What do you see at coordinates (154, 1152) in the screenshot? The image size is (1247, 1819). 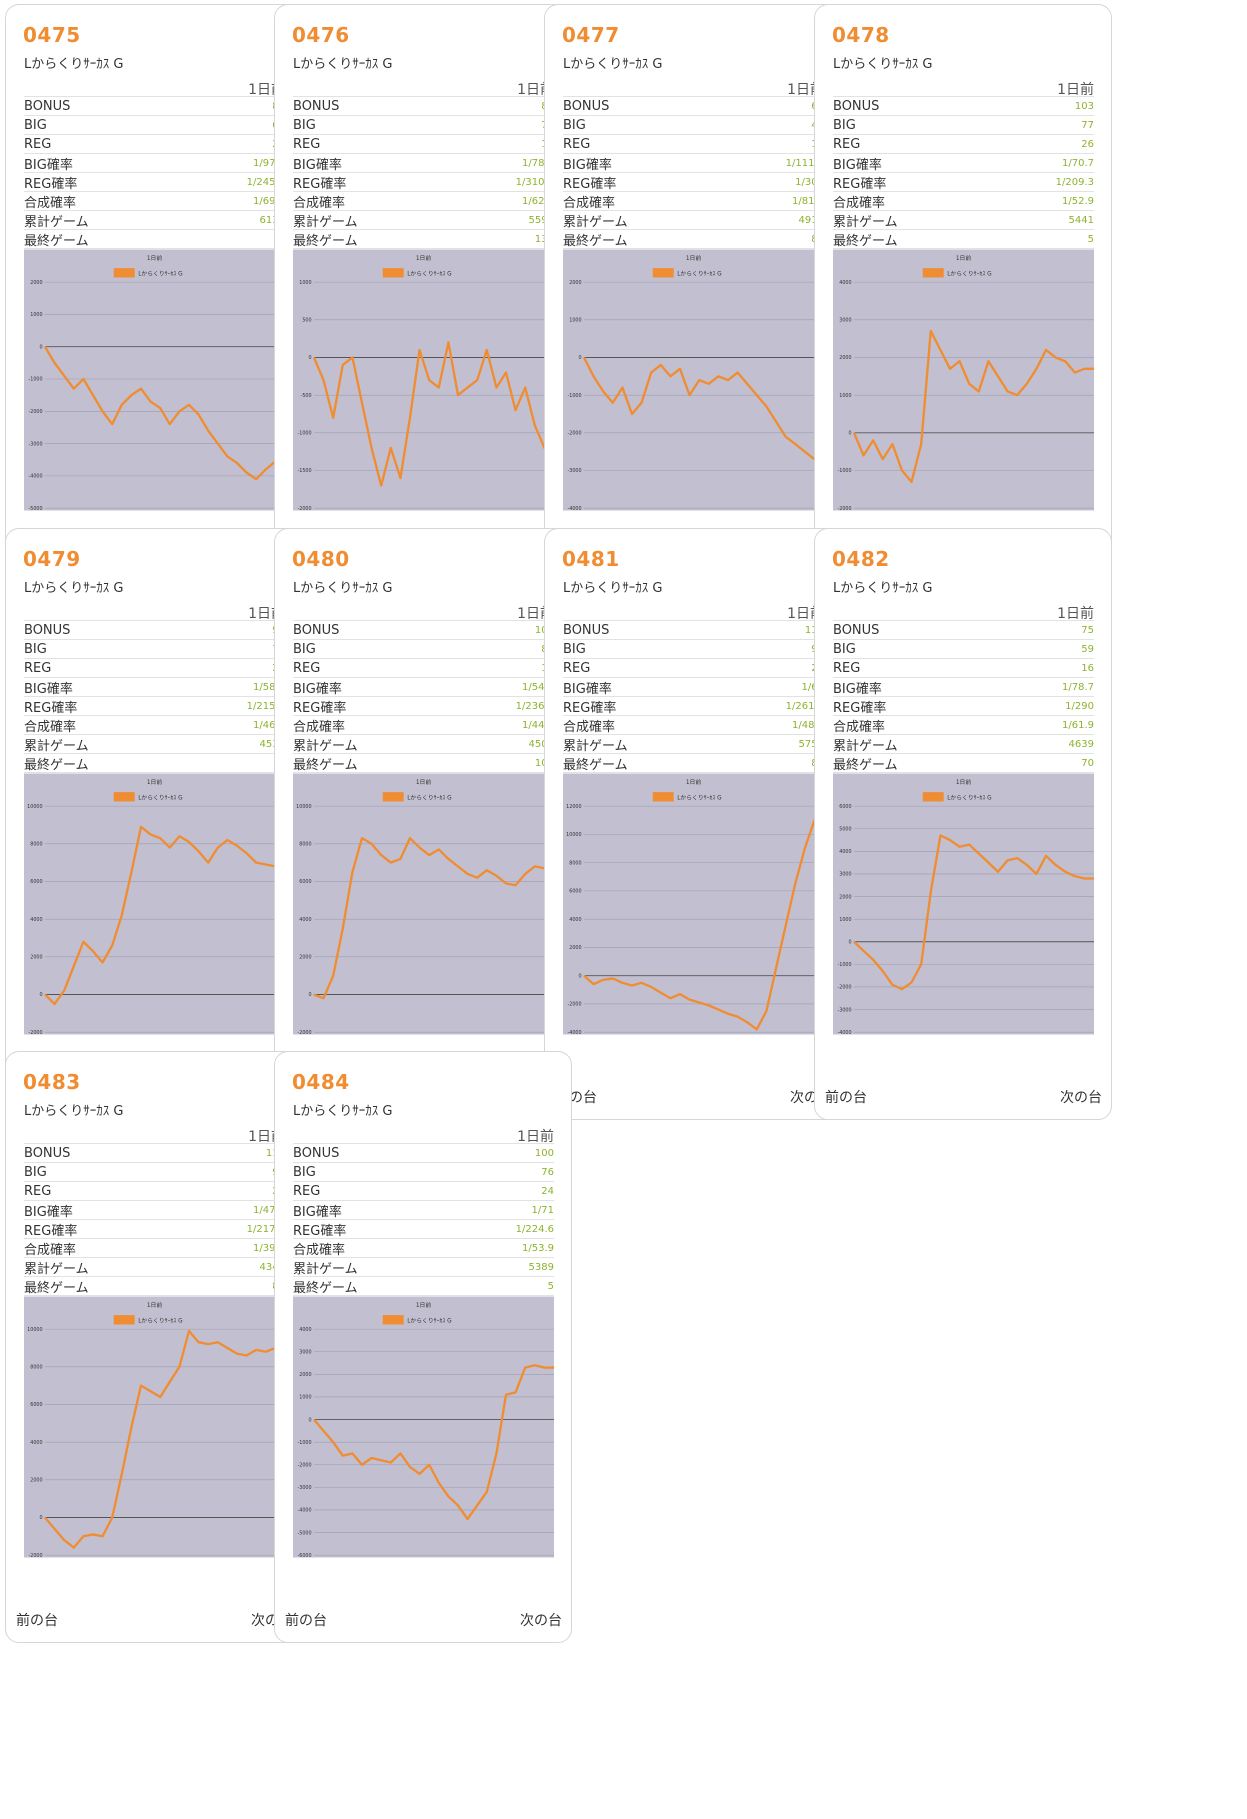 I see `stats-row: BONUS111` at bounding box center [154, 1152].